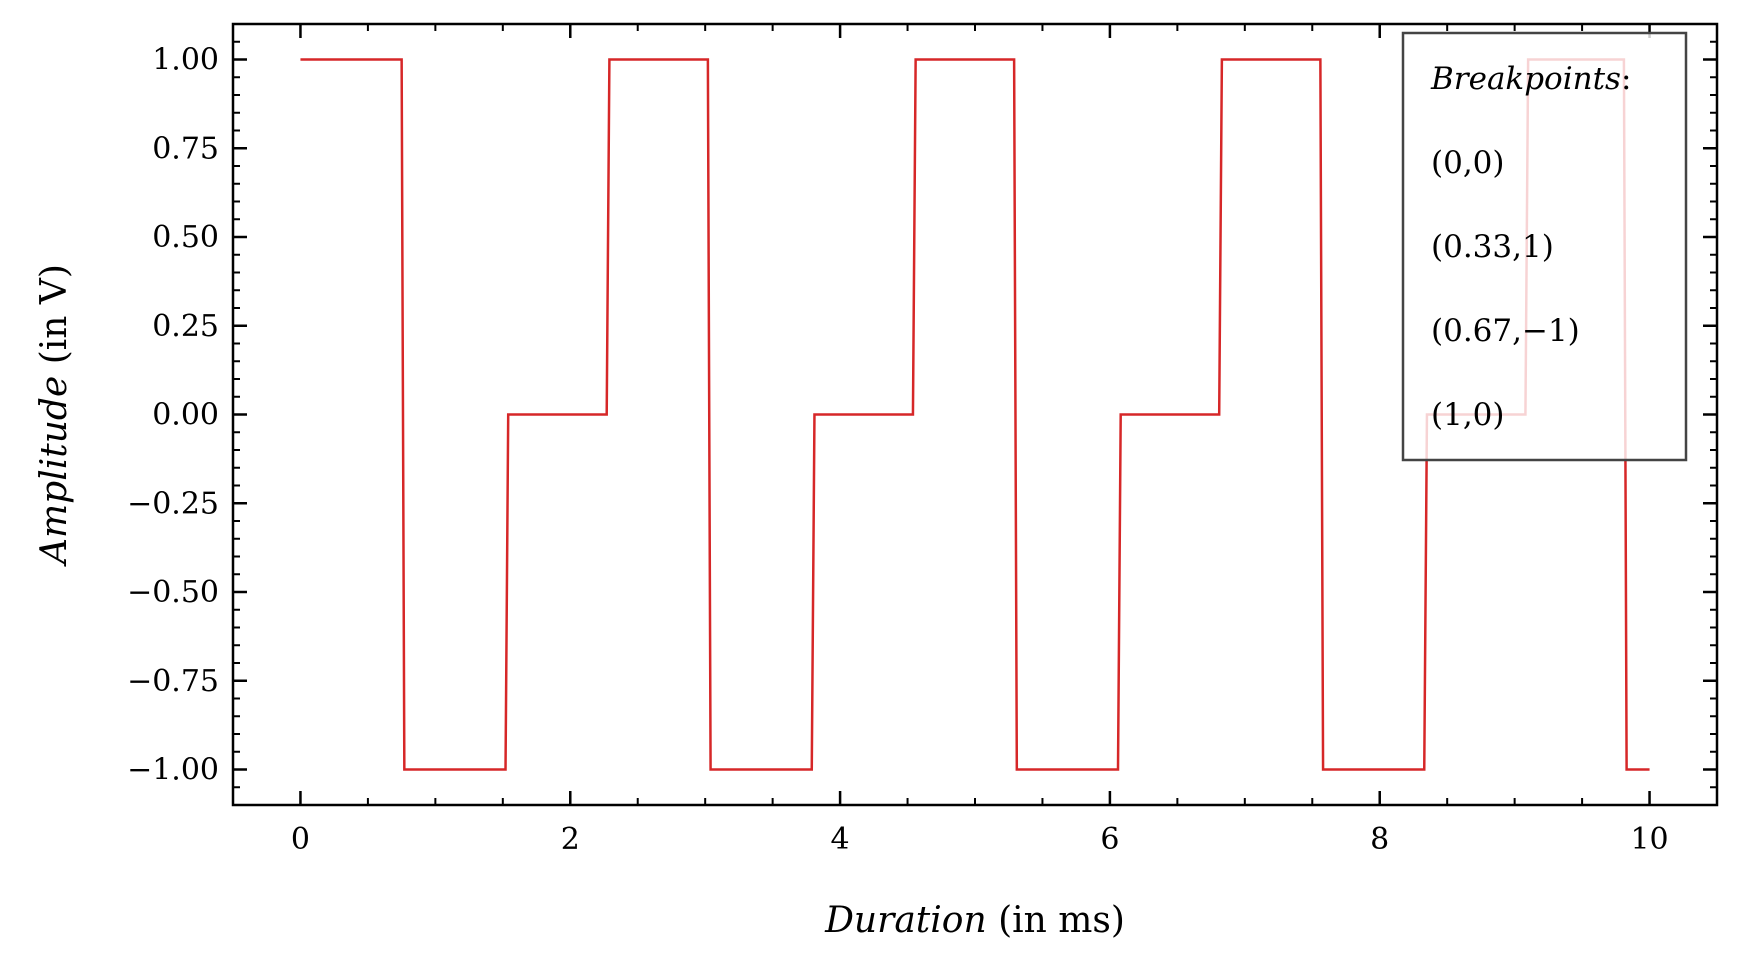 The width and height of the screenshot is (1745, 969). I want to click on y-tick-label: −0.75, so click(173, 681).